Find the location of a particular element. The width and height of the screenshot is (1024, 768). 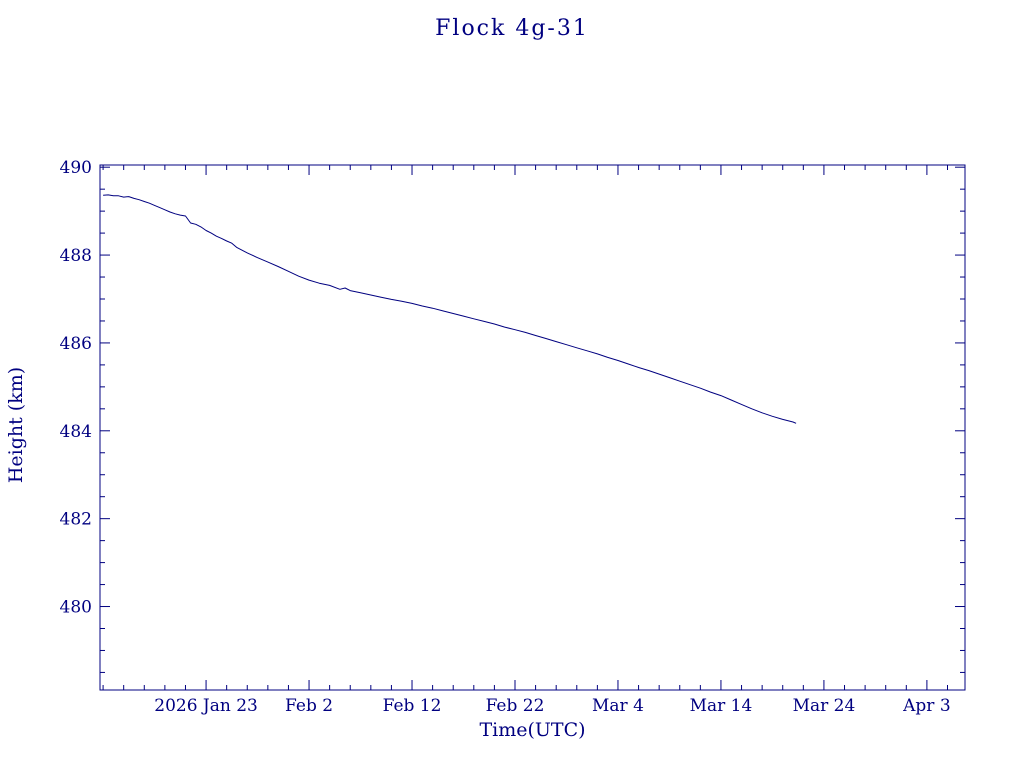

x-tick-label: Apr 3 is located at coordinates (926, 706).